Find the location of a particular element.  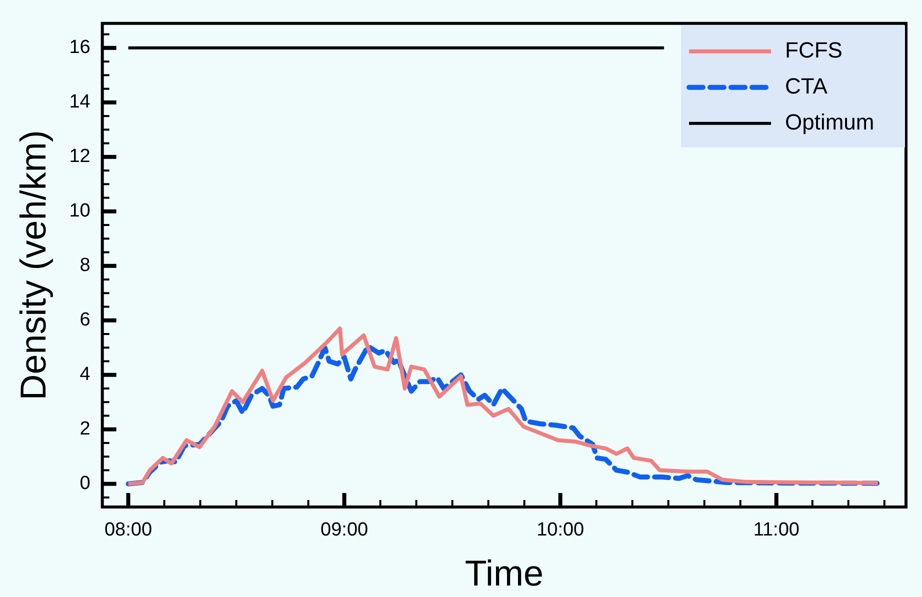

x-tick-label: 08:00 is located at coordinates (128, 530).